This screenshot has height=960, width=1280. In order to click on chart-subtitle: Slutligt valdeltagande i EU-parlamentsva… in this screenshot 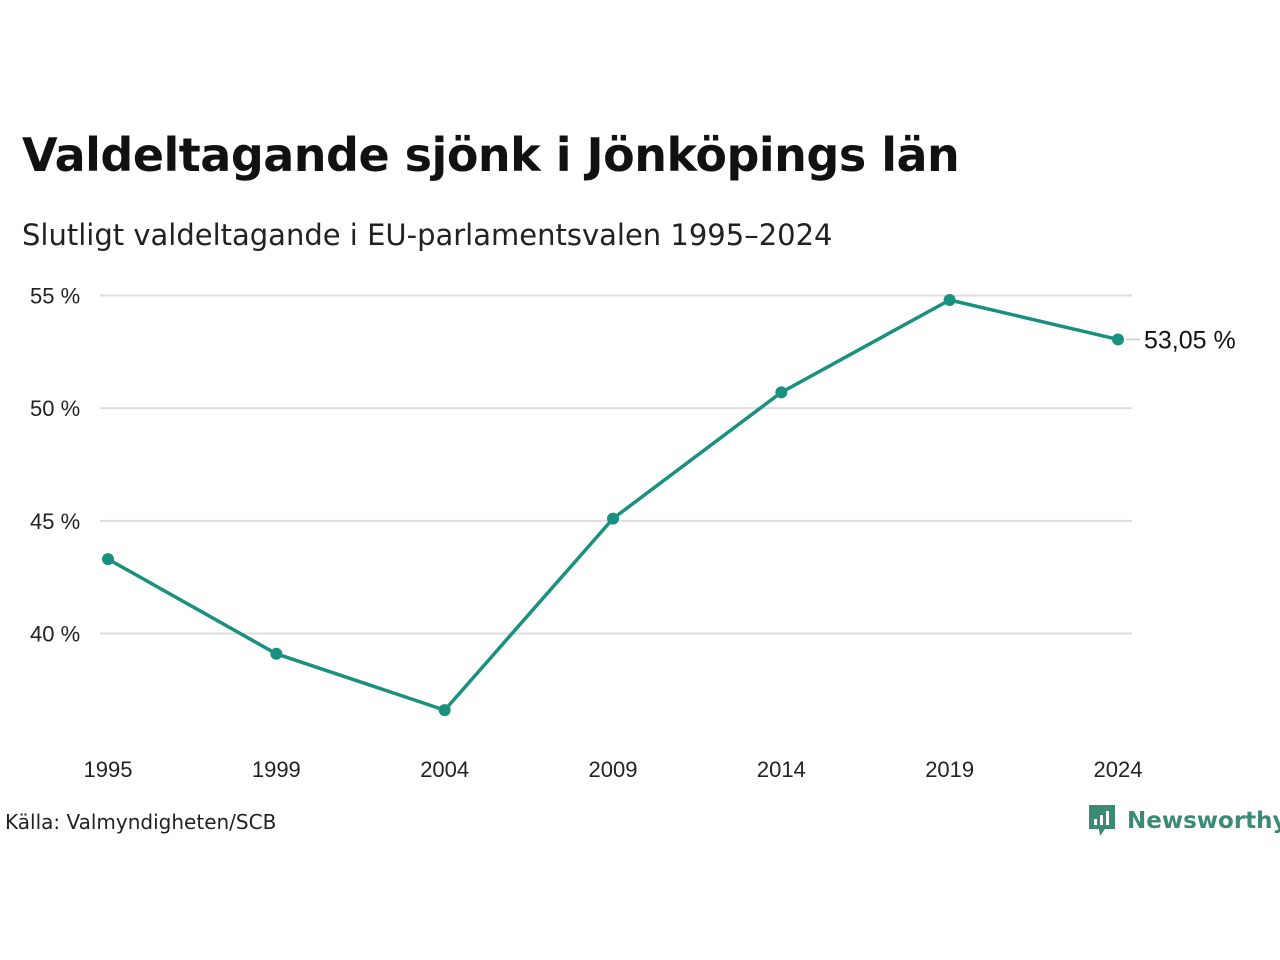, I will do `click(427, 235)`.